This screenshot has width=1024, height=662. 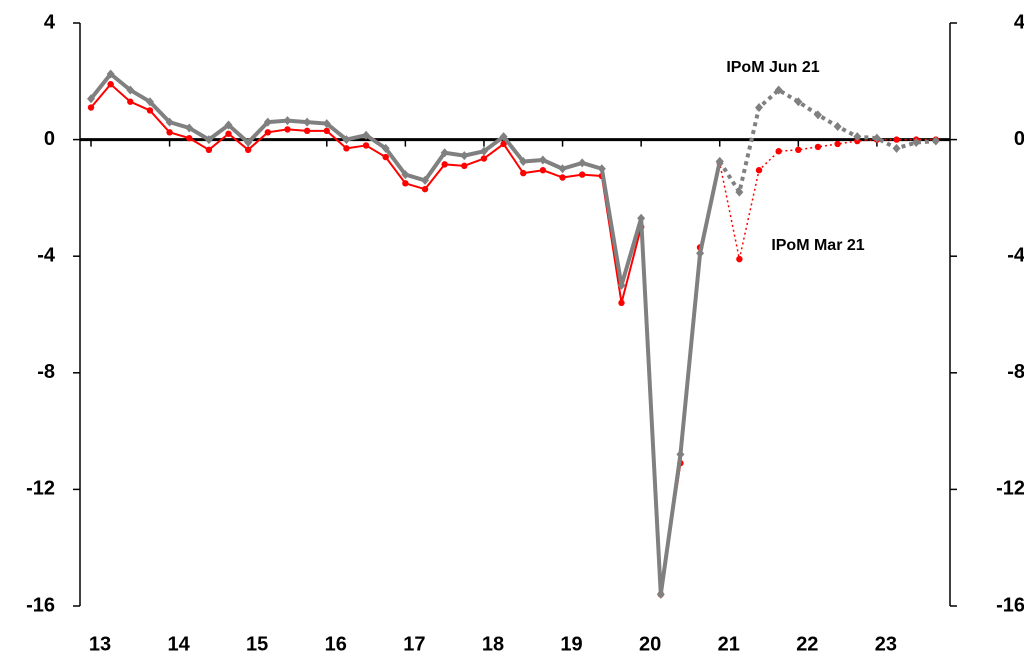 What do you see at coordinates (886, 644) in the screenshot?
I see `x-tick-label: 23` at bounding box center [886, 644].